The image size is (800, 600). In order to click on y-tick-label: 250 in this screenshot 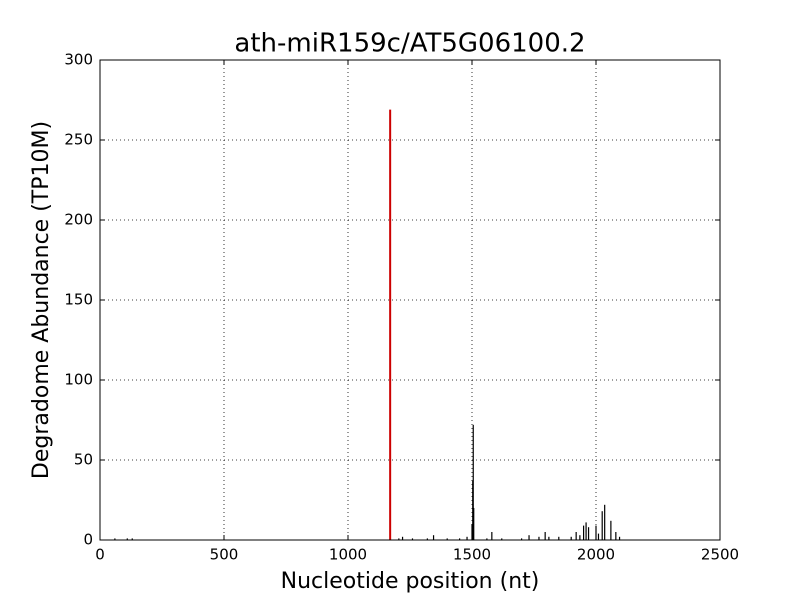, I will do `click(78, 140)`.